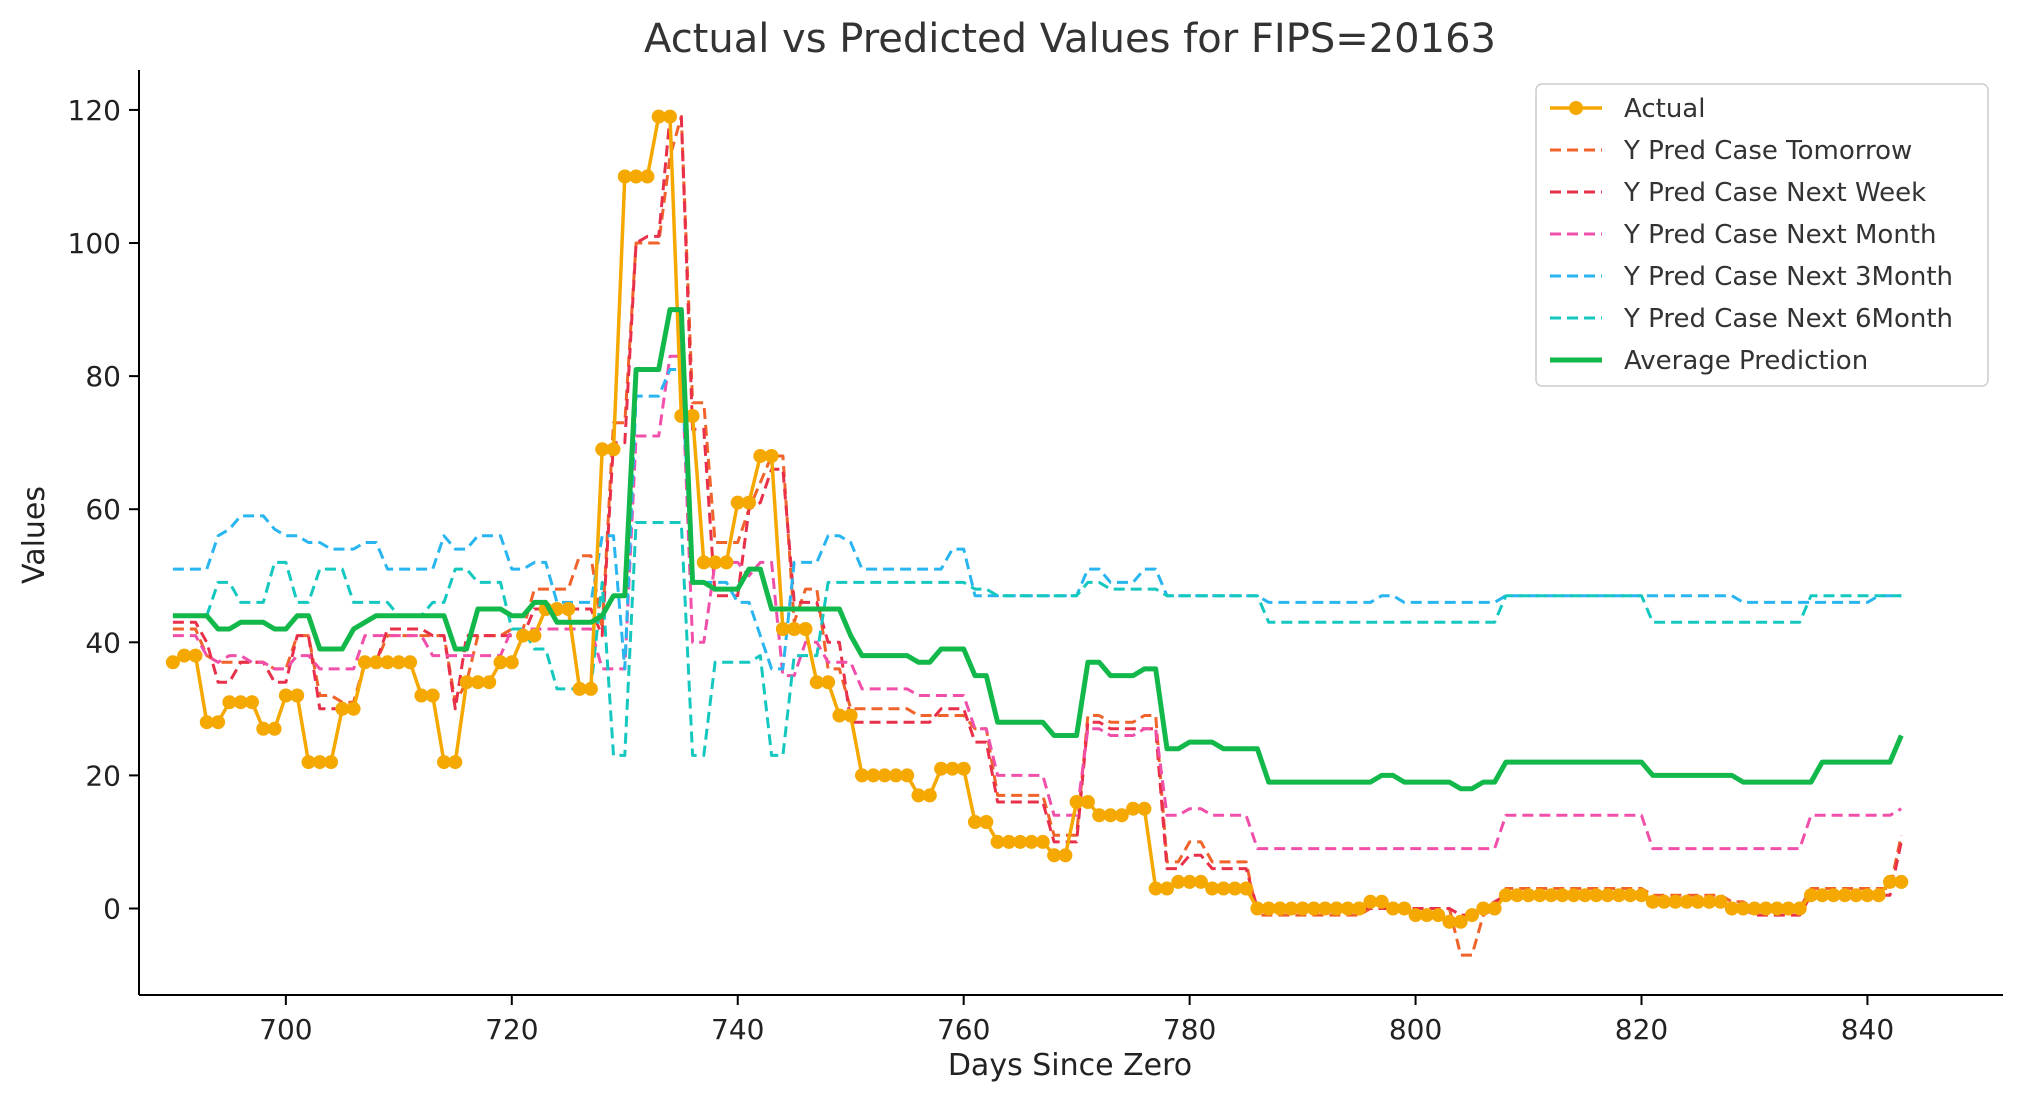 This screenshot has width=2017, height=1101. What do you see at coordinates (103, 642) in the screenshot?
I see `y-tick-label: 40` at bounding box center [103, 642].